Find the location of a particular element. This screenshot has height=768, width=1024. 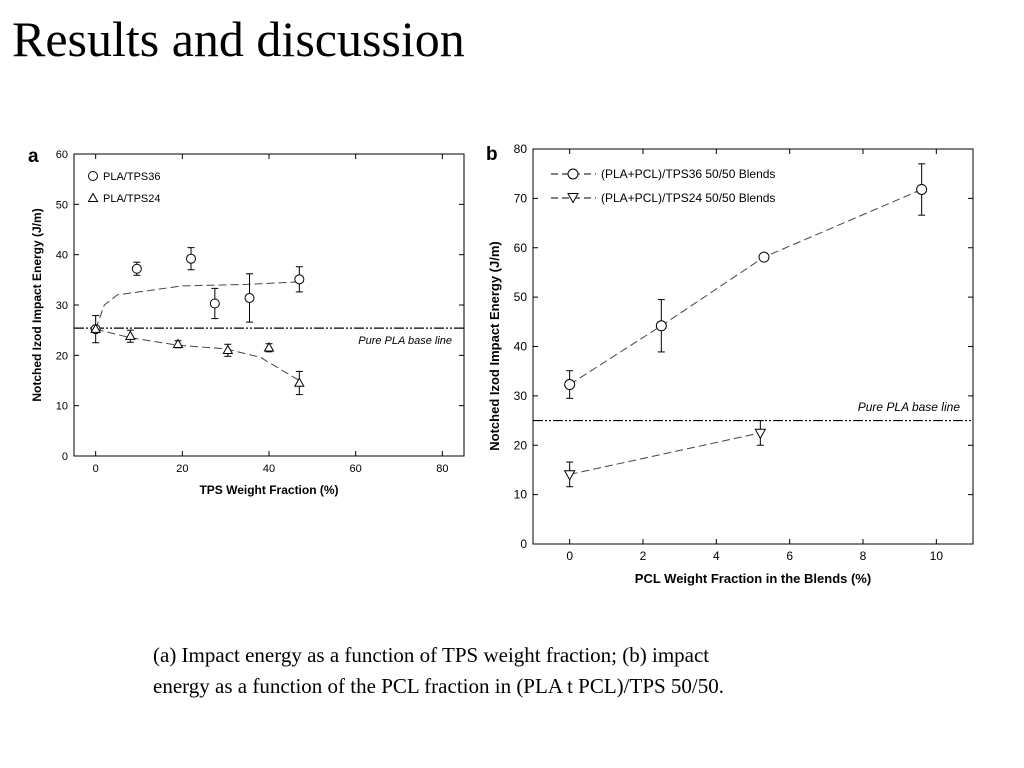

legend-label-pla-tps24: PLA/TPS24 is located at coordinates (131, 199).